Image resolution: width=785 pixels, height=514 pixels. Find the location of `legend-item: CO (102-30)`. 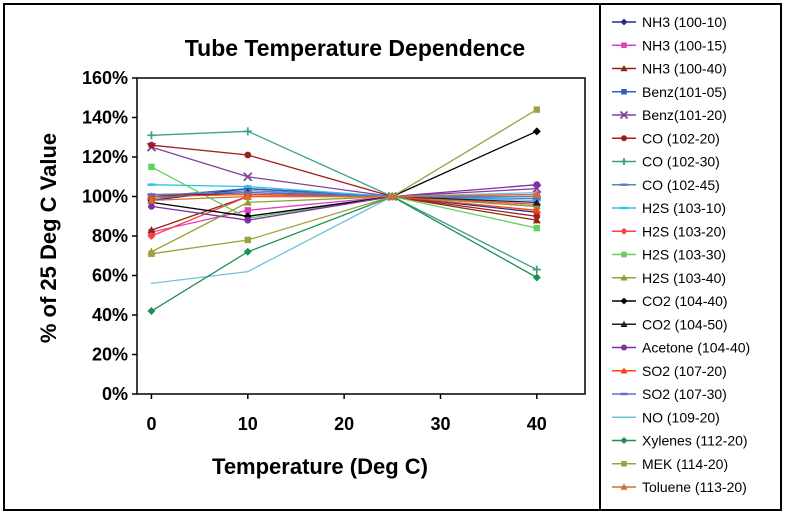

legend-item: CO (102-30) is located at coordinates (666, 162).